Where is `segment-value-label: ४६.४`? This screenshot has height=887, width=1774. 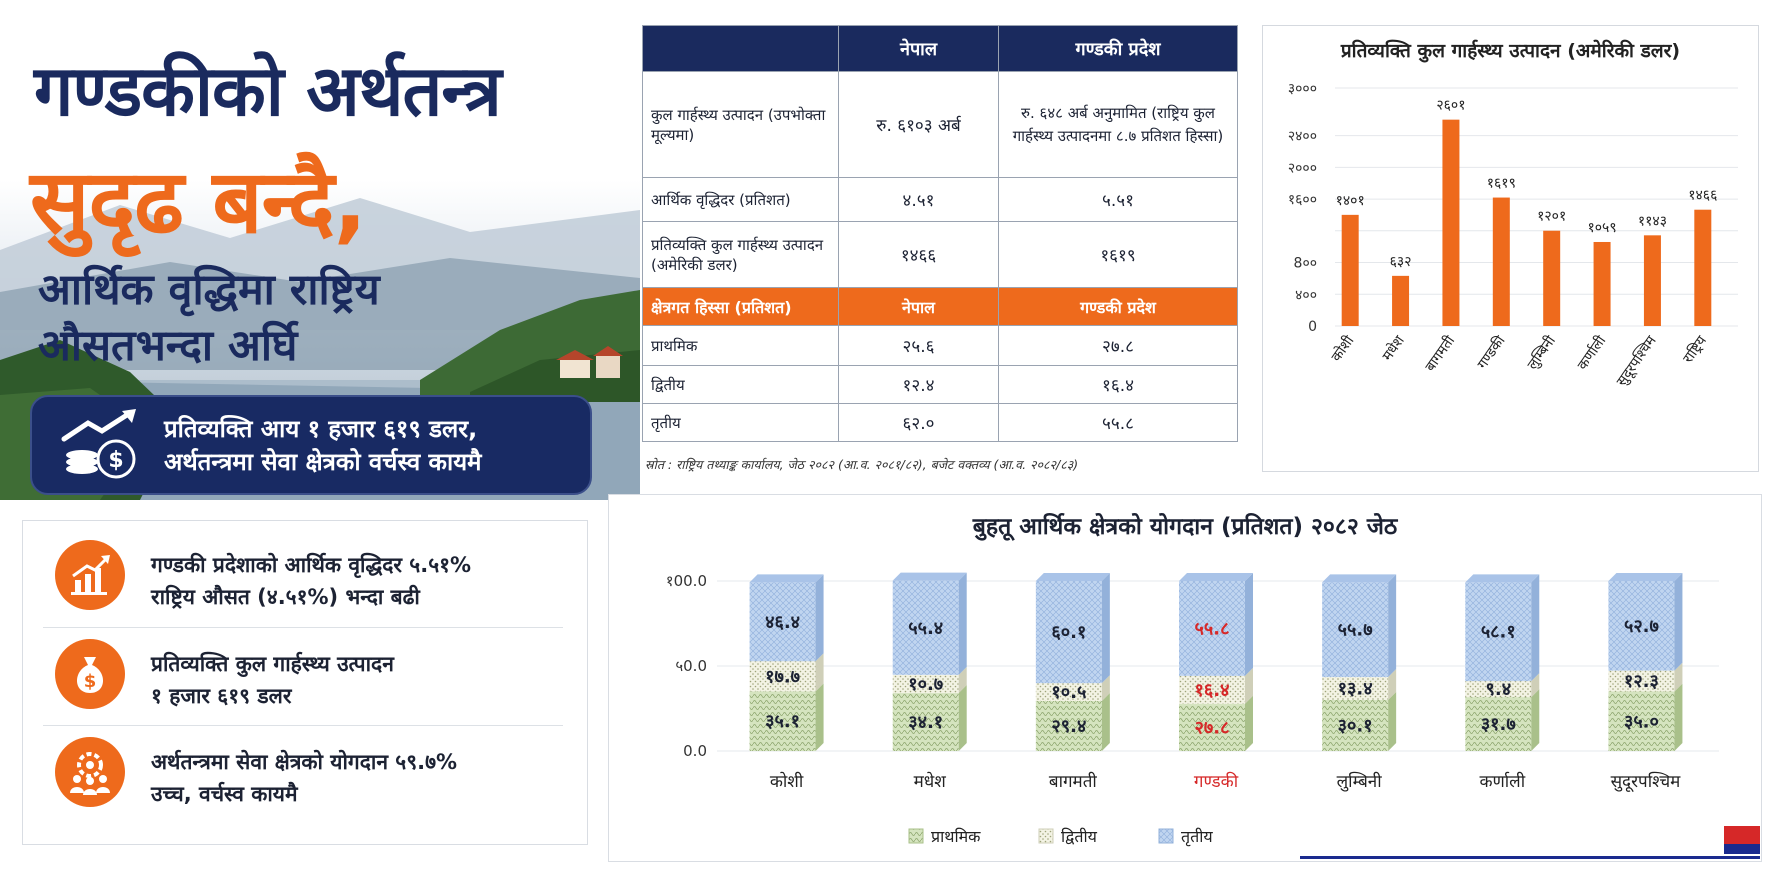 segment-value-label: ४६.४ is located at coordinates (782, 622).